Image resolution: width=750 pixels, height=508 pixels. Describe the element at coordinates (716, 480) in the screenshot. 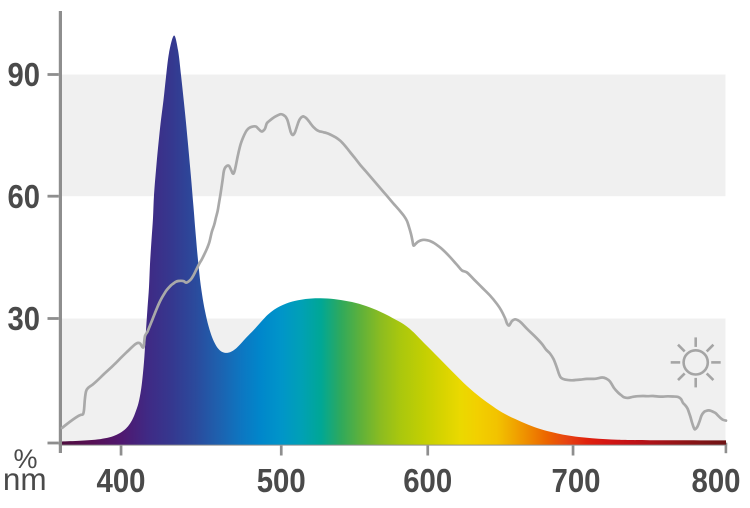

I see `svg-text: 800` at that location.